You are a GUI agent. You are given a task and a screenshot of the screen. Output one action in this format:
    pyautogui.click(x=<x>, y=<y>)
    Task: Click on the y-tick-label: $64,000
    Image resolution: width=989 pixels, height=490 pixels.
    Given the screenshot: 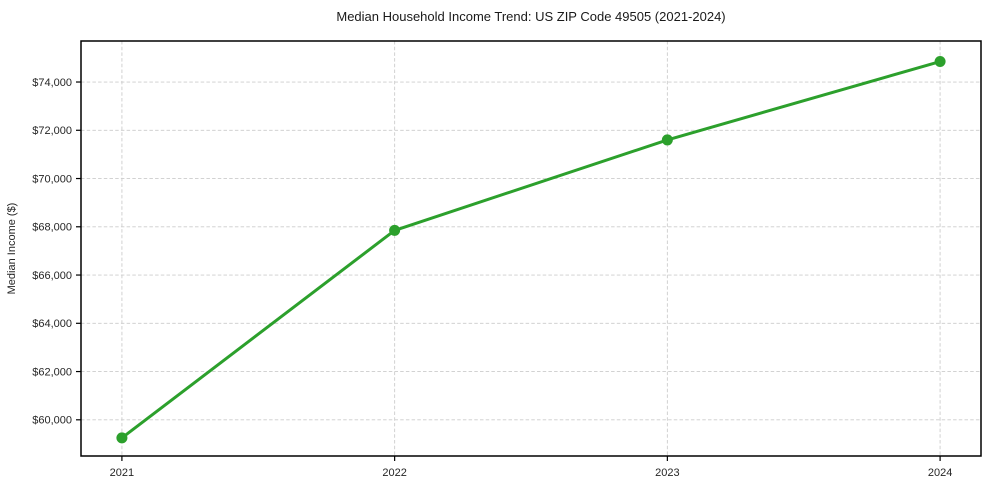 What is the action you would take?
    pyautogui.click(x=52, y=324)
    